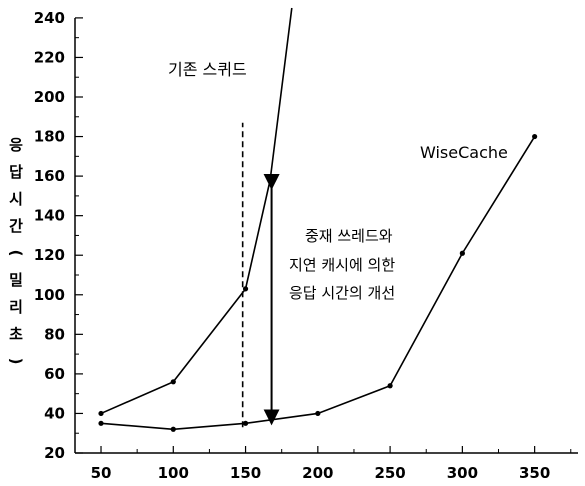 This screenshot has width=585, height=486. What do you see at coordinates (342, 265) in the screenshot?
I see `annotation-line-2: 지연 캐시에 의한` at bounding box center [342, 265].